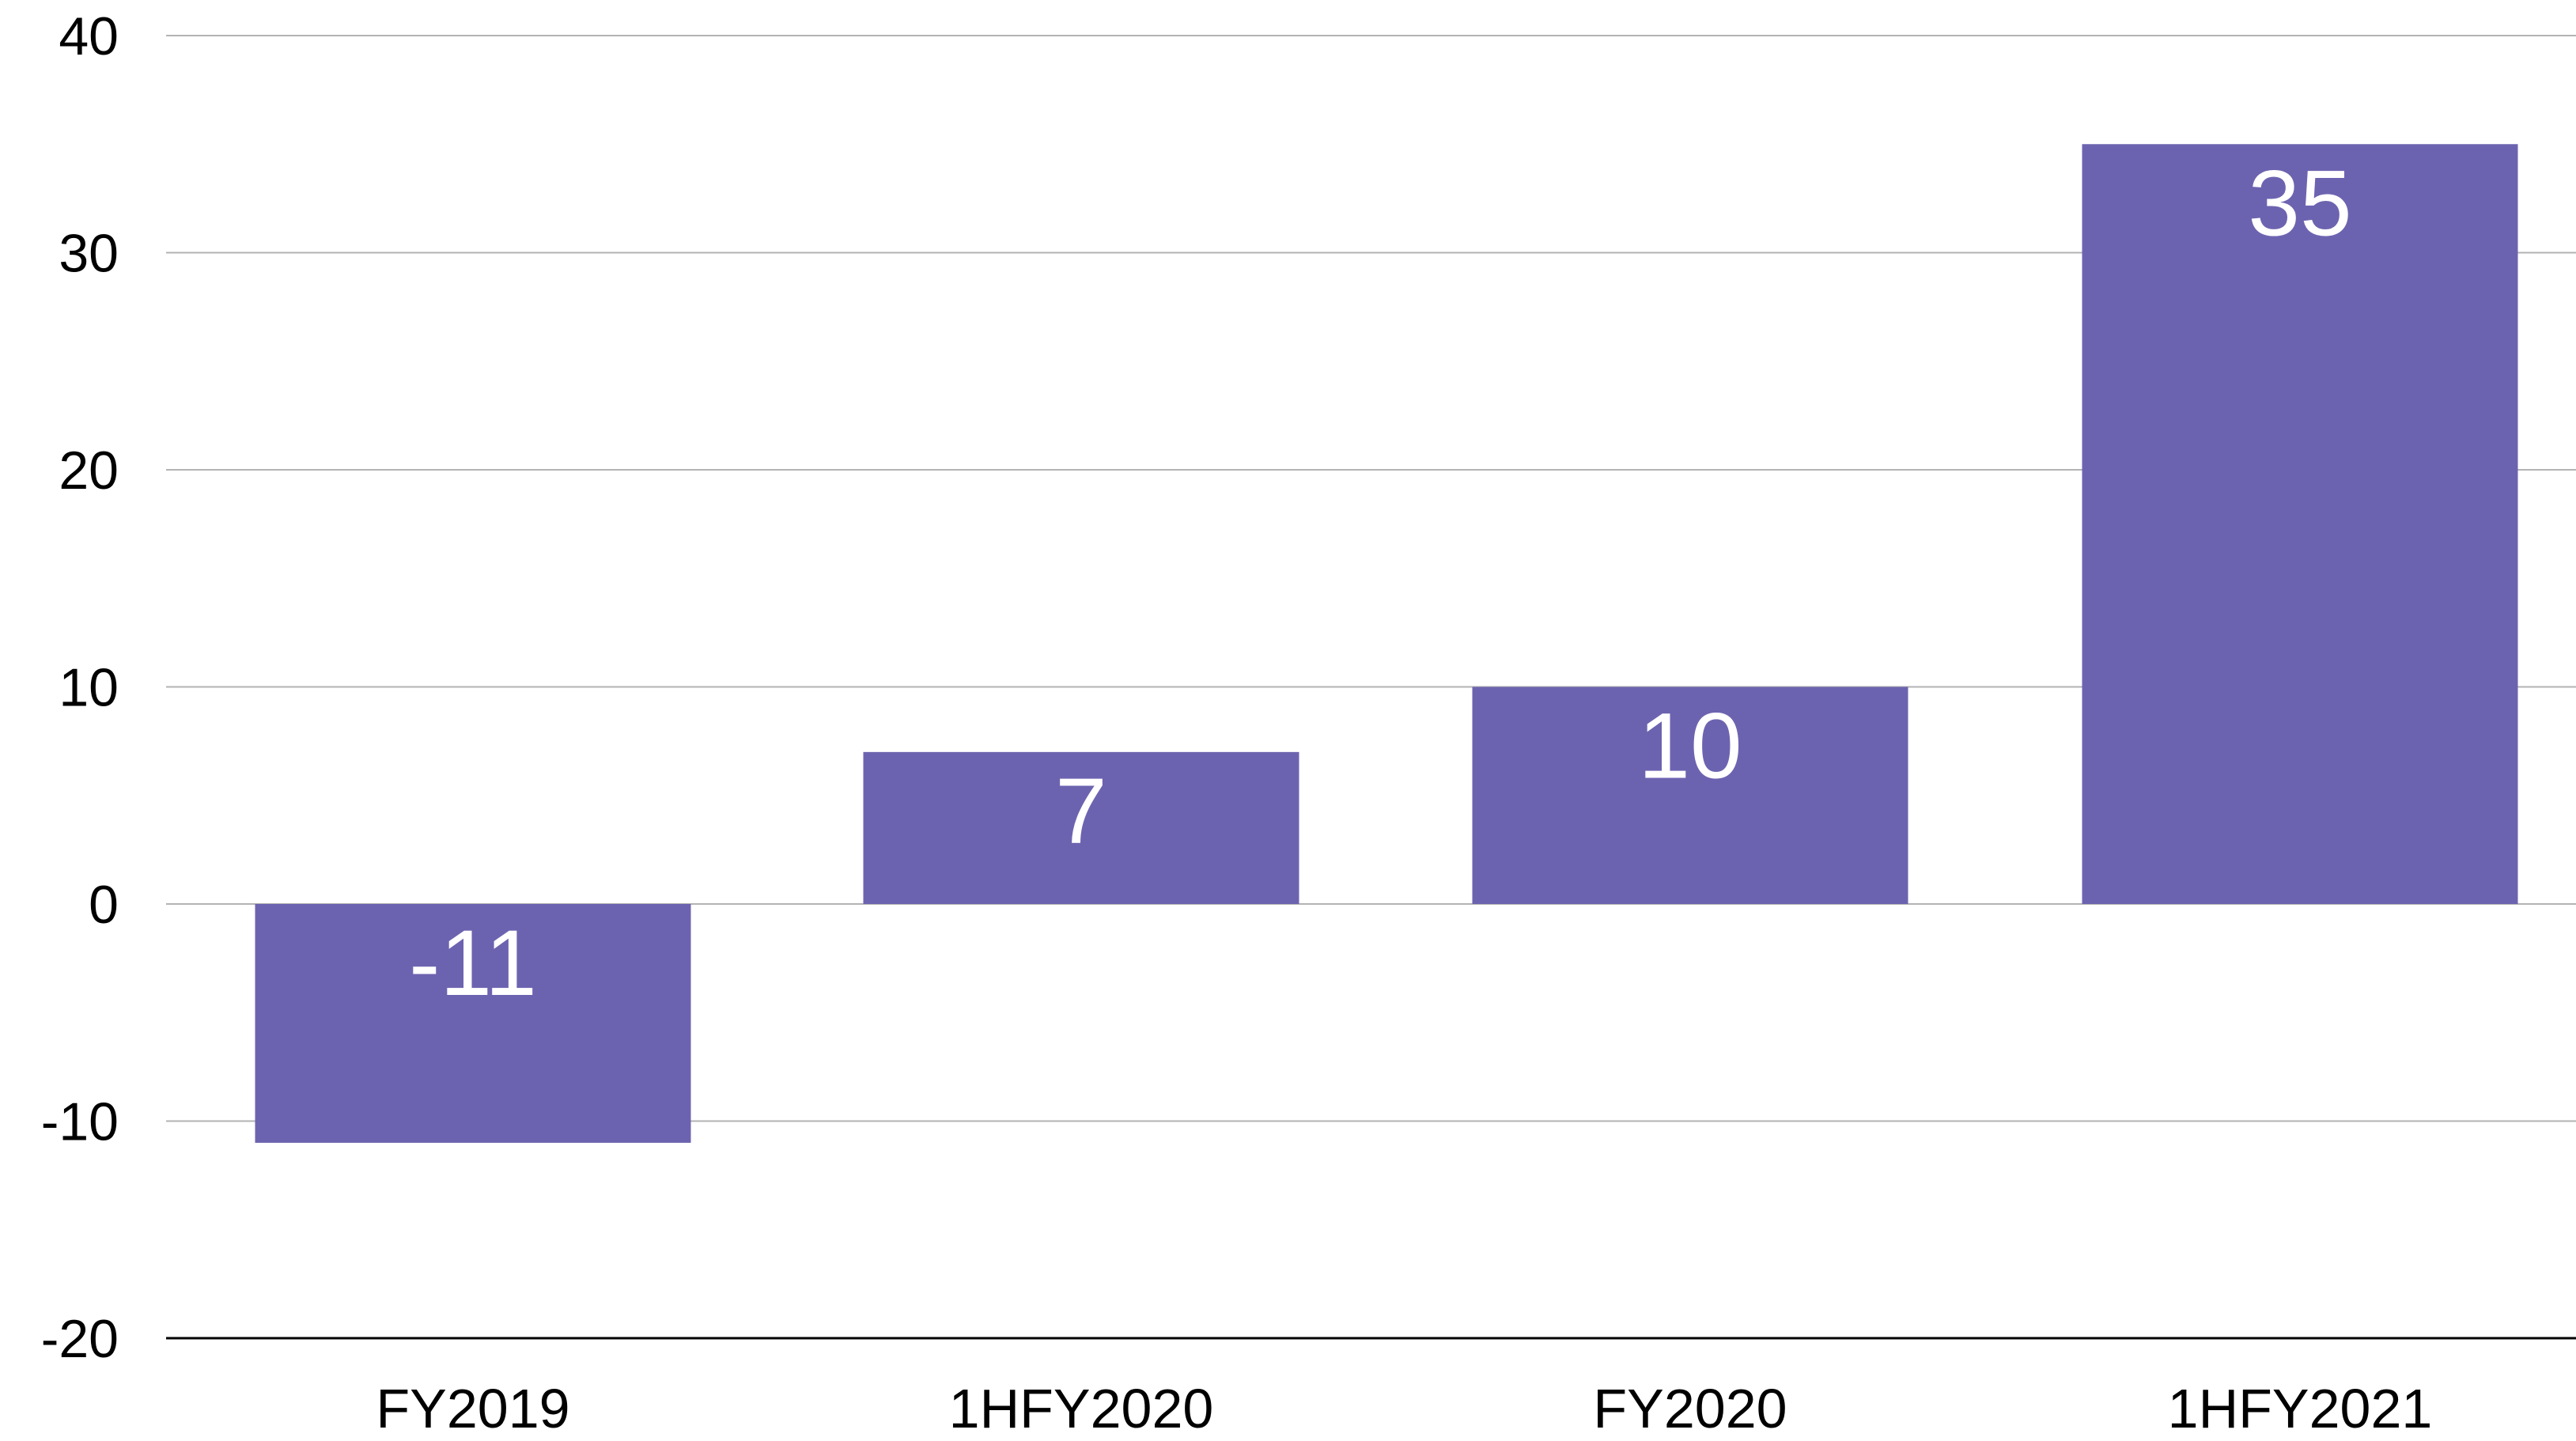  I want to click on x-tick-label: 1HFY2021, so click(2301, 1409).